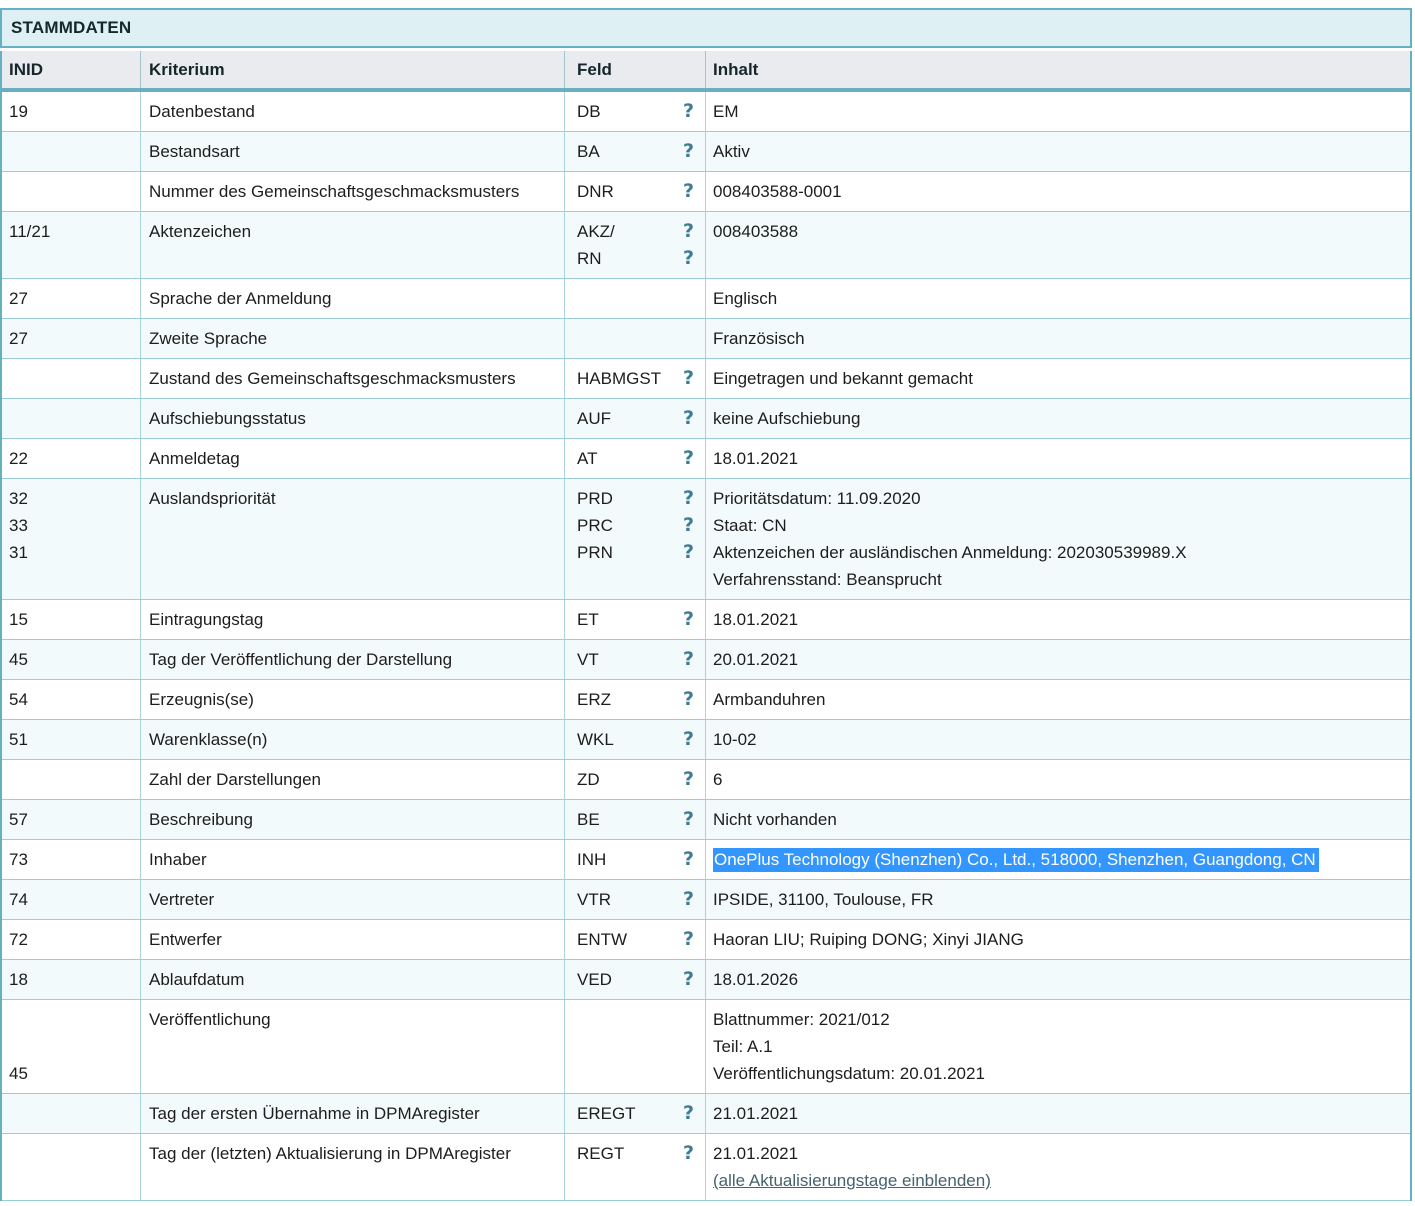  Describe the element at coordinates (353, 69) in the screenshot. I see `column-header-kriterium: Kriterium` at that location.